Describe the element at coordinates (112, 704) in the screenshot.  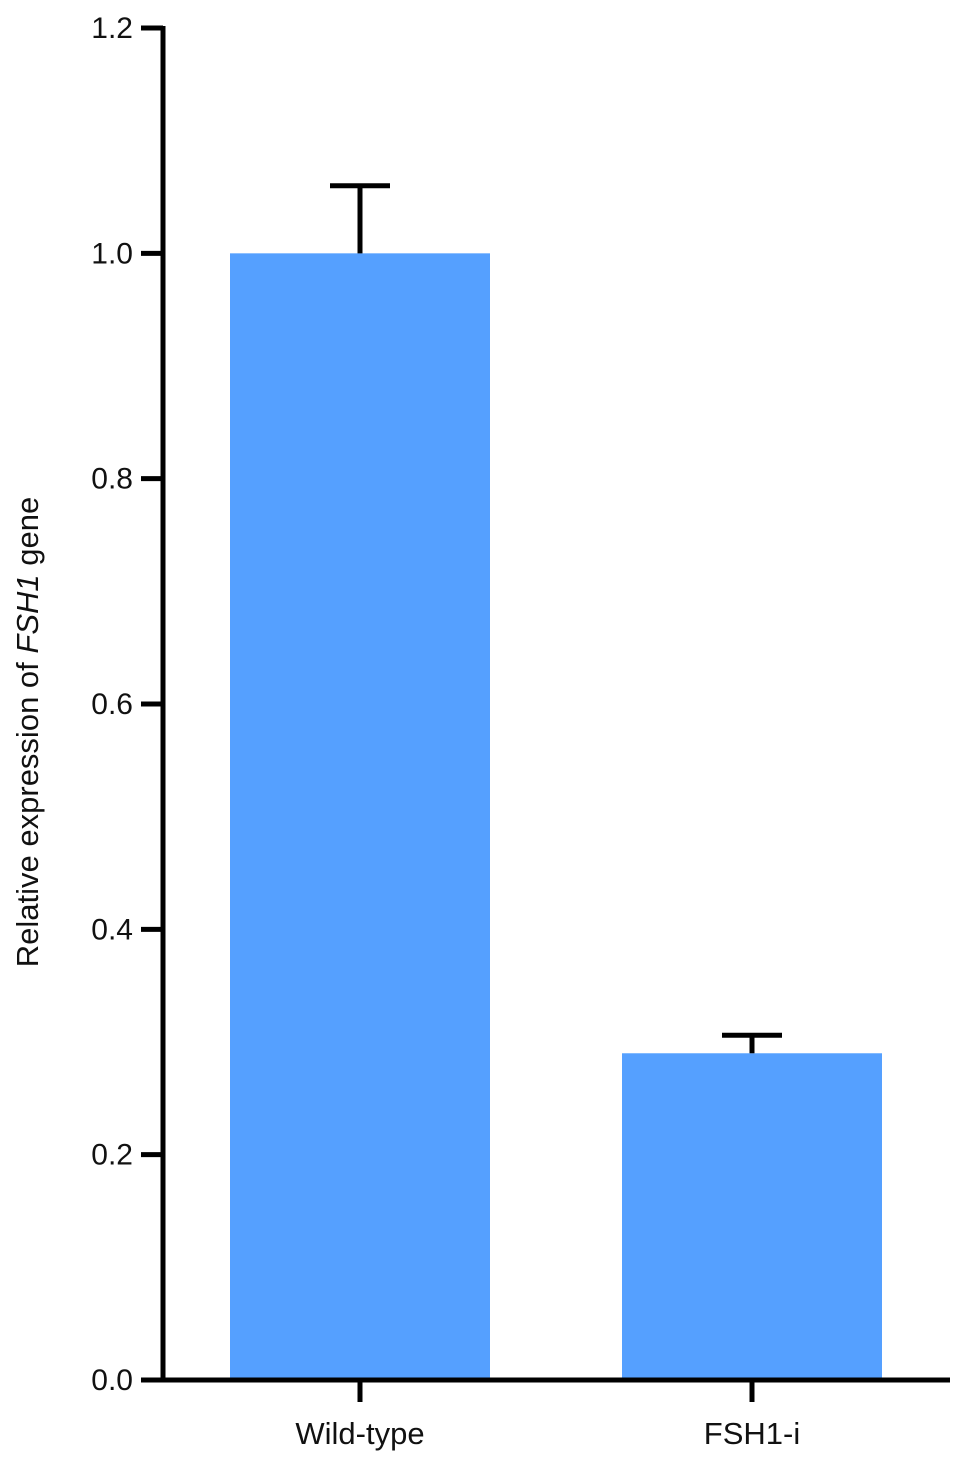
I see `y-tick-label-3: 0.6` at that location.